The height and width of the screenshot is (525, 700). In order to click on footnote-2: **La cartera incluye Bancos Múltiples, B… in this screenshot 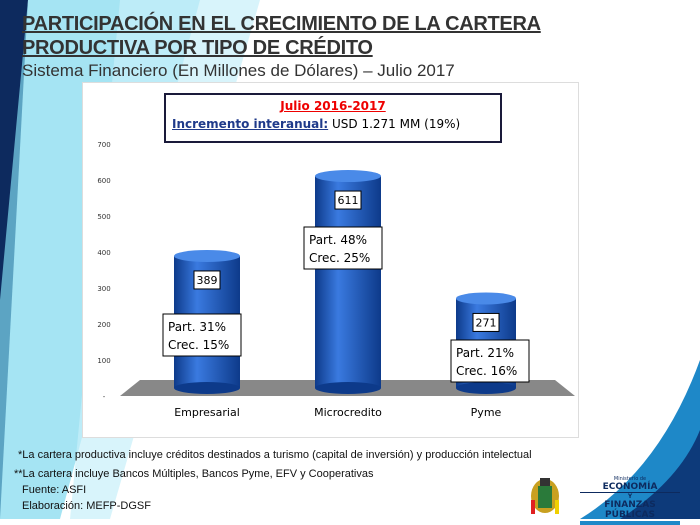, I will do `click(194, 474)`.